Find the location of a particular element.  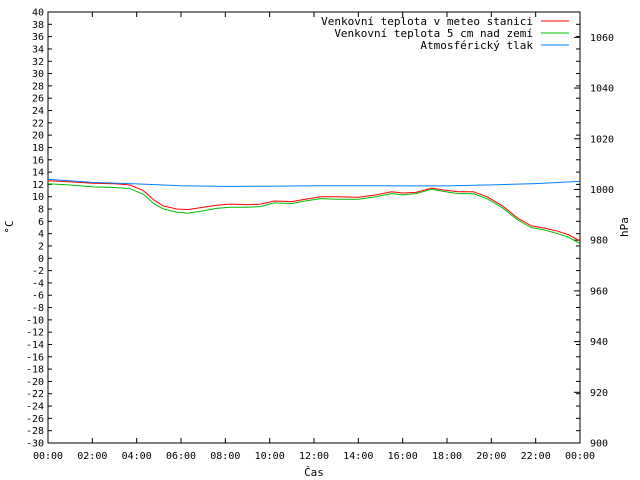

y-left-tick-label: 26 is located at coordinates (38, 99).